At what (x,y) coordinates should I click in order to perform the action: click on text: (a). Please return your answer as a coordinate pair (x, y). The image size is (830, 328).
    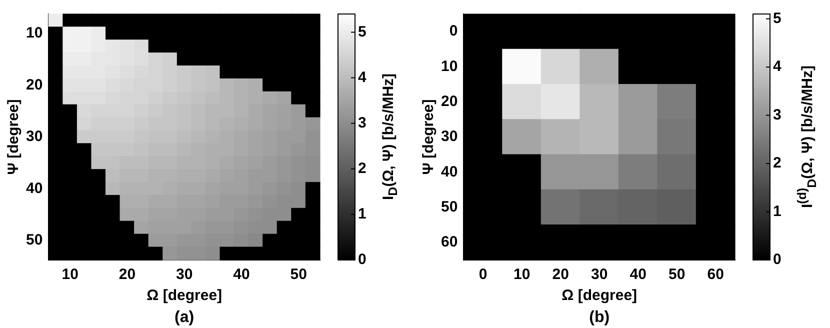
    Looking at the image, I should click on (184, 317).